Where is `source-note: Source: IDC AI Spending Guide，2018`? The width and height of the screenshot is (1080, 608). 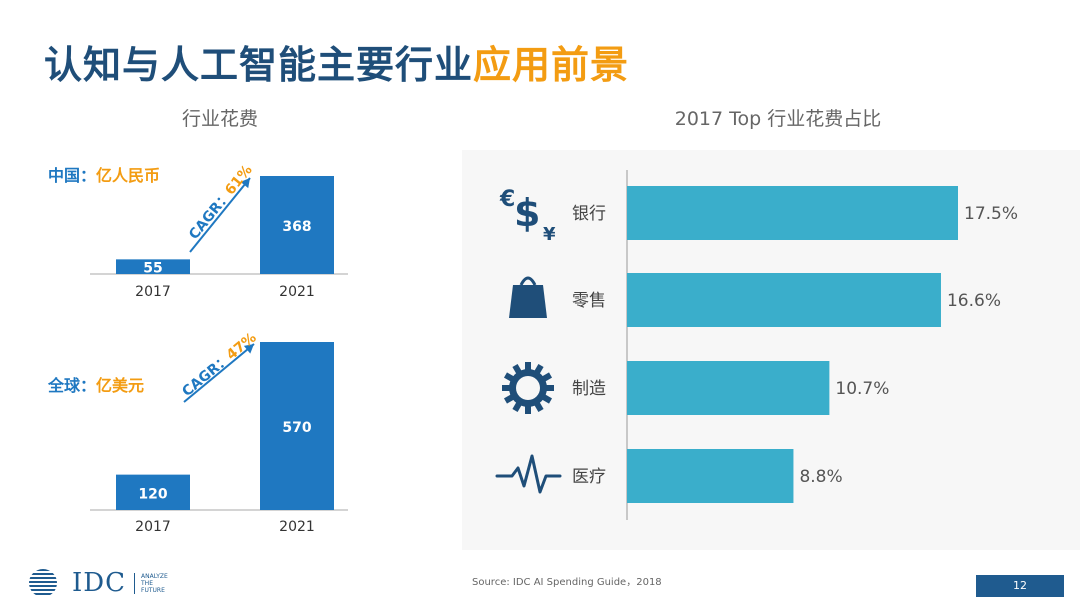 source-note: Source: IDC AI Spending Guide，2018 is located at coordinates (567, 582).